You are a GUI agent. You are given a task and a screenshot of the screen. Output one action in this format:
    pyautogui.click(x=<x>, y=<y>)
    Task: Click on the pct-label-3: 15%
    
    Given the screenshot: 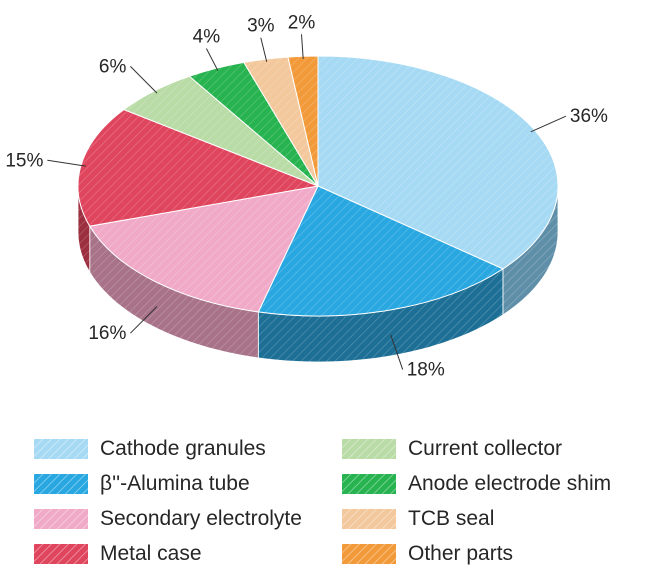 What is the action you would take?
    pyautogui.click(x=24, y=160)
    